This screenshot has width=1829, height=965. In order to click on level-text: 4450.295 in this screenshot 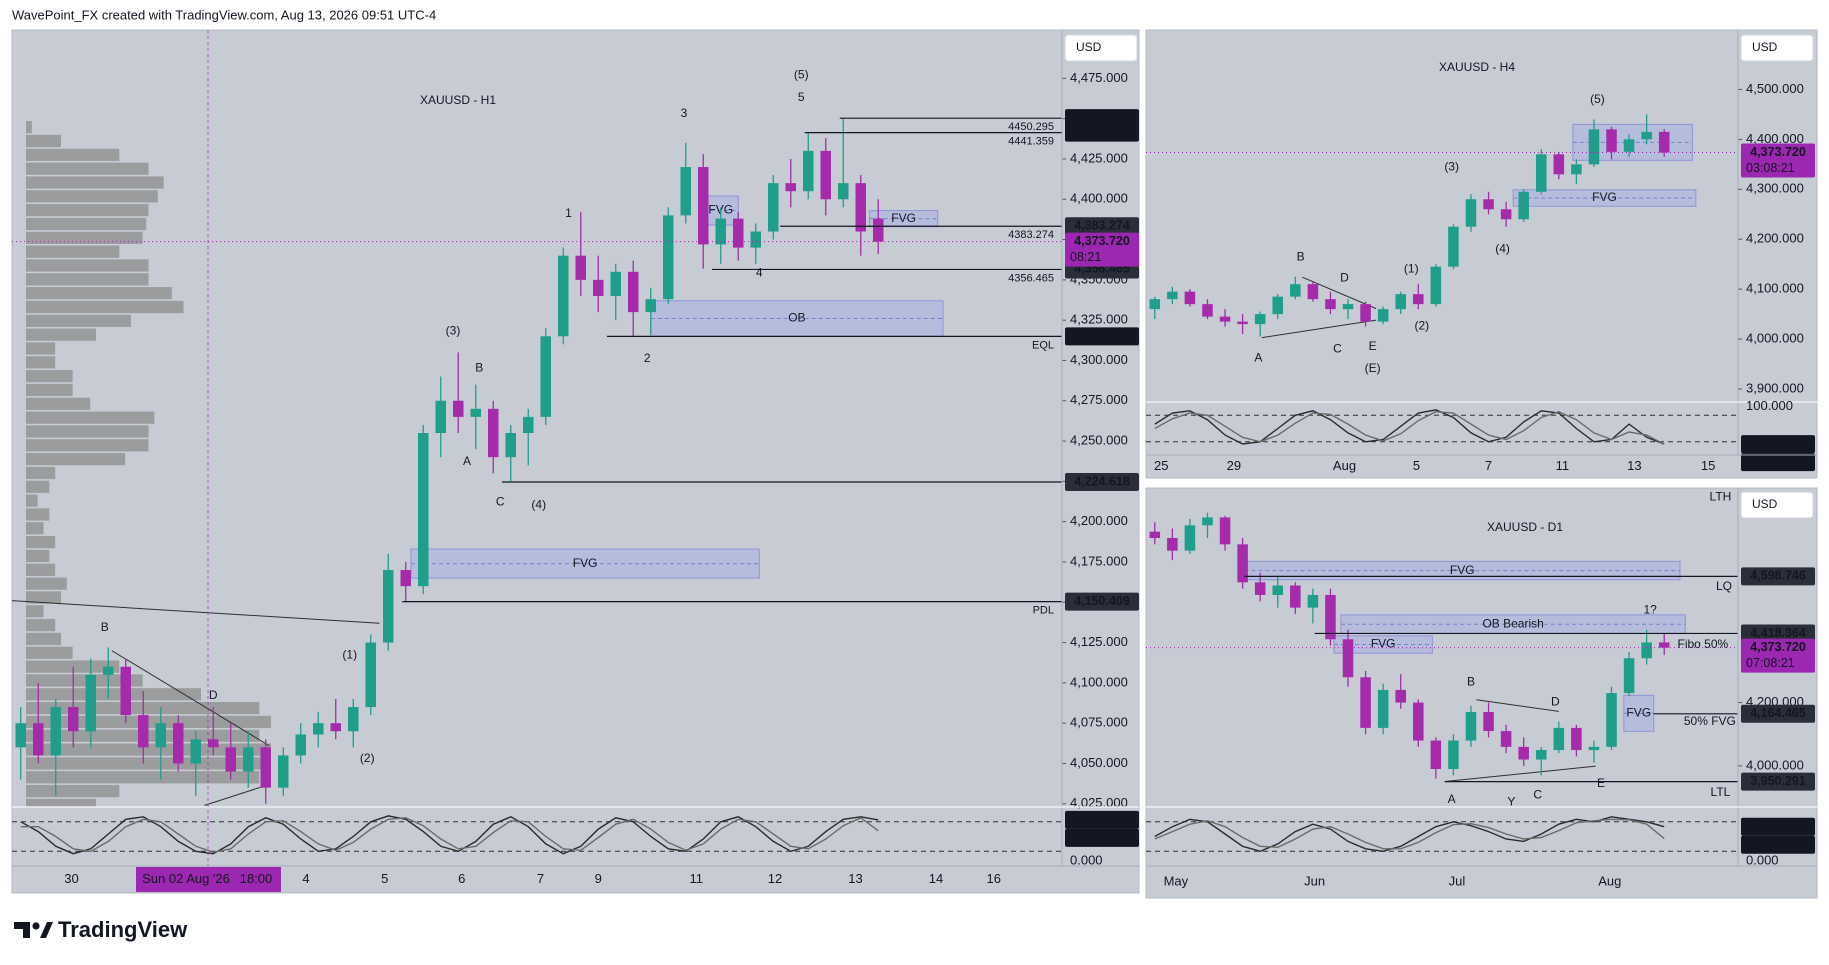, I will do `click(1031, 127)`.